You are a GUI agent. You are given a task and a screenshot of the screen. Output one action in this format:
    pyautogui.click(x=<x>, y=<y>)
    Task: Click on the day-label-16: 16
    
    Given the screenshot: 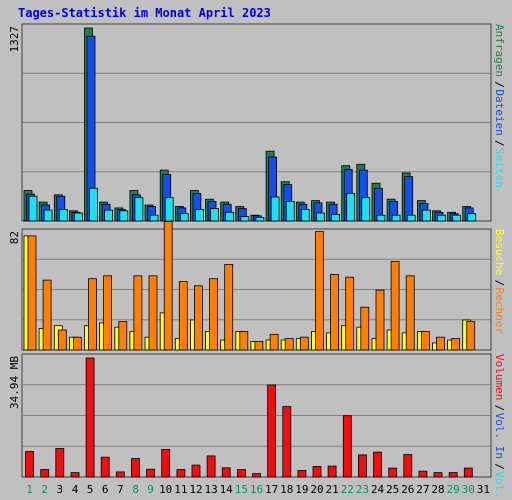 What is the action you would take?
    pyautogui.click(x=256, y=489)
    